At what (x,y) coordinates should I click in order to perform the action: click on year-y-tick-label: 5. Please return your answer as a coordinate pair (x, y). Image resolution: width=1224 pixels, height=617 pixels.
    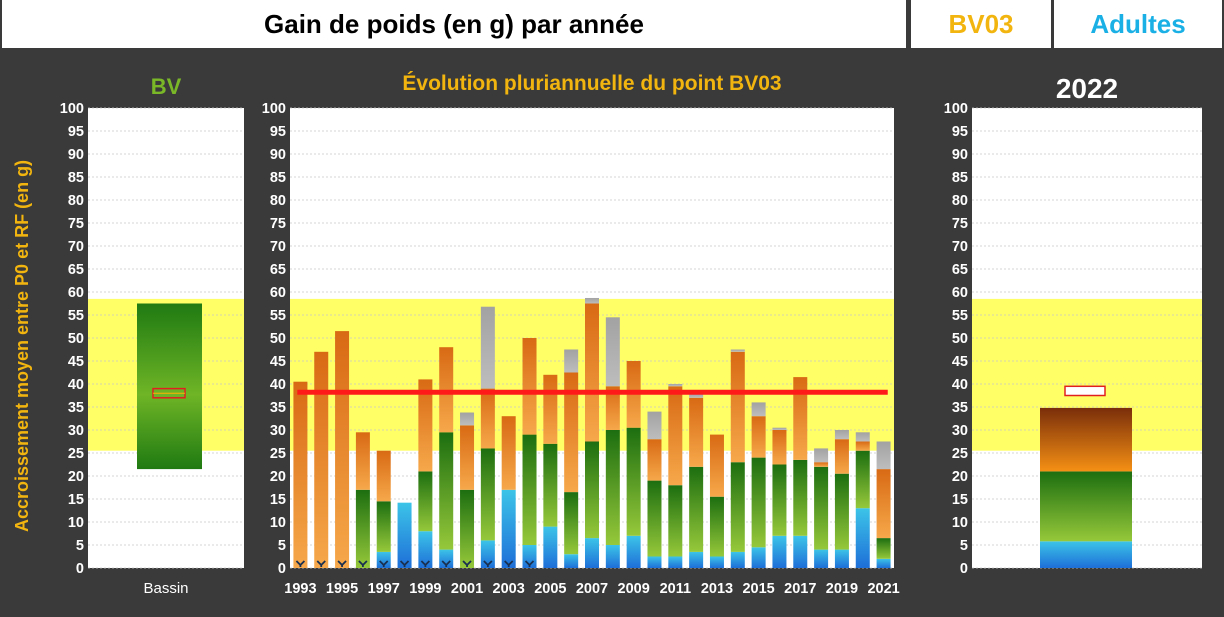
    Looking at the image, I should click on (964, 546).